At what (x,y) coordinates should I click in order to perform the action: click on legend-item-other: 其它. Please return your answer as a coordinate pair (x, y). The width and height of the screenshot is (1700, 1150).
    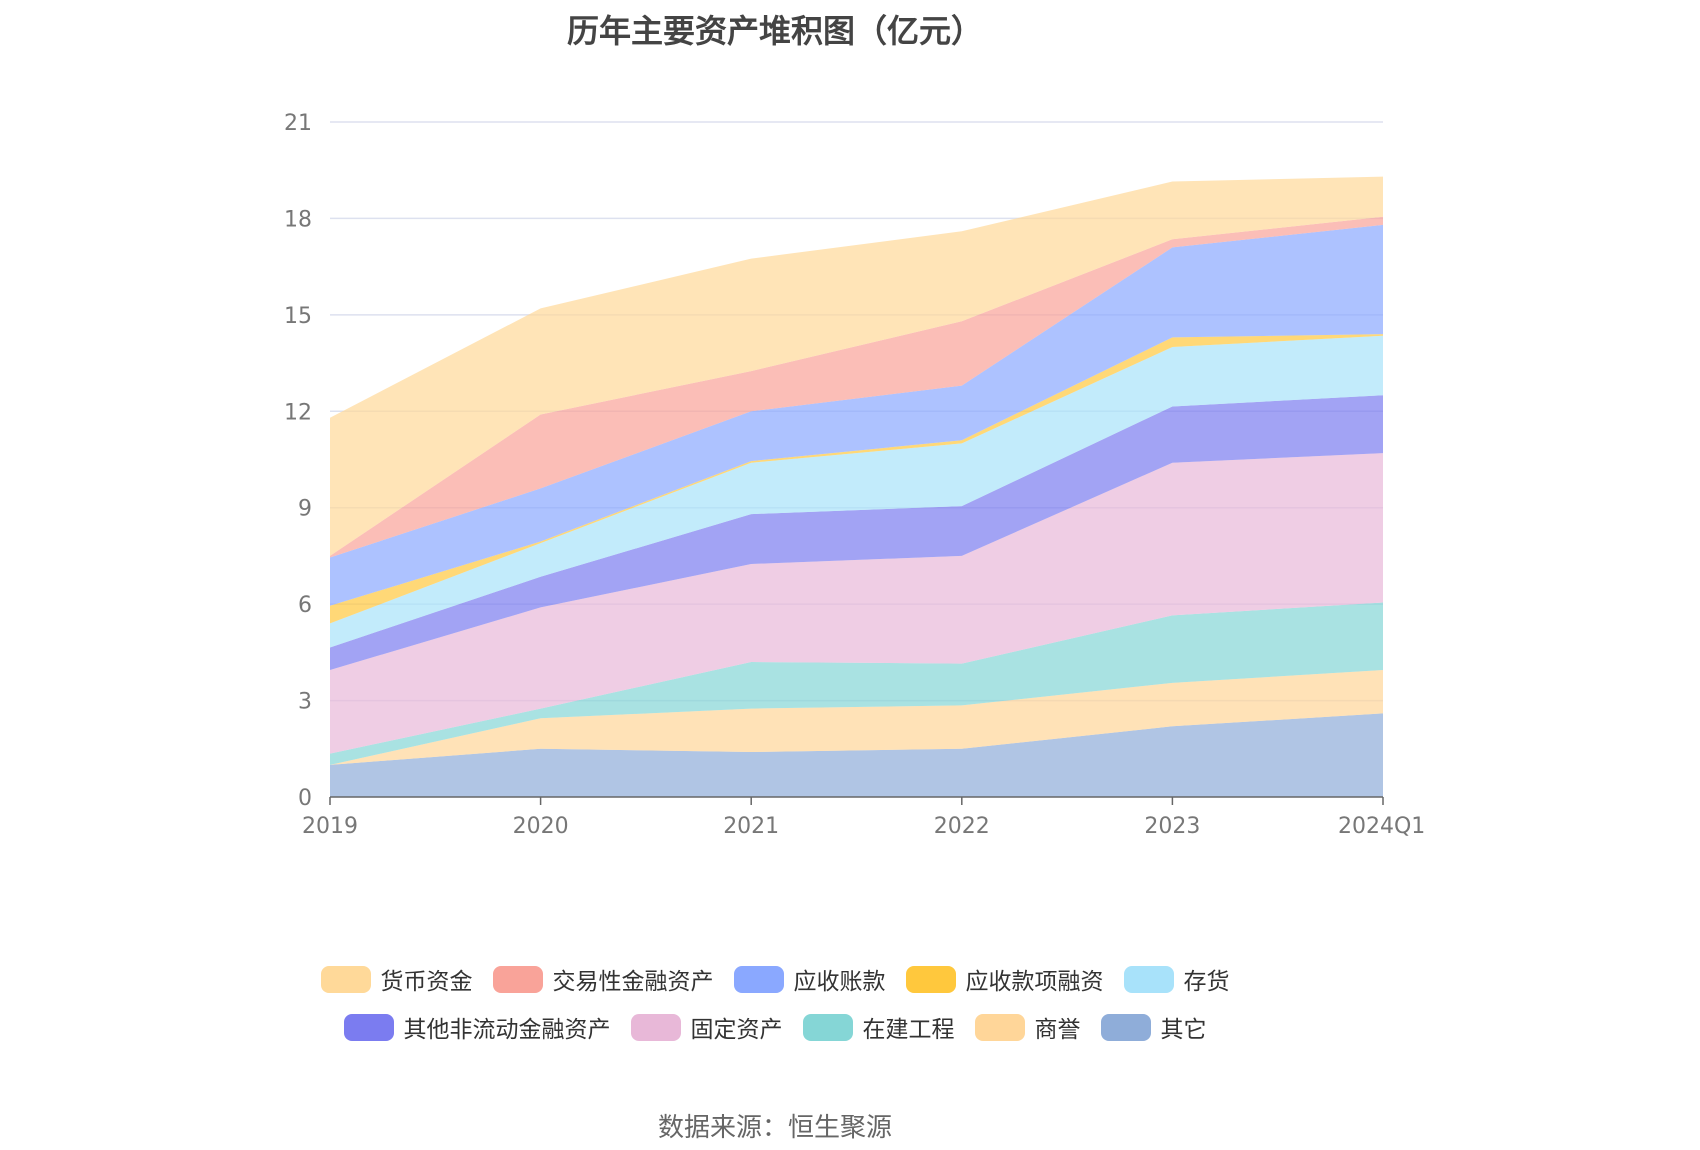
    Looking at the image, I should click on (1153, 1027).